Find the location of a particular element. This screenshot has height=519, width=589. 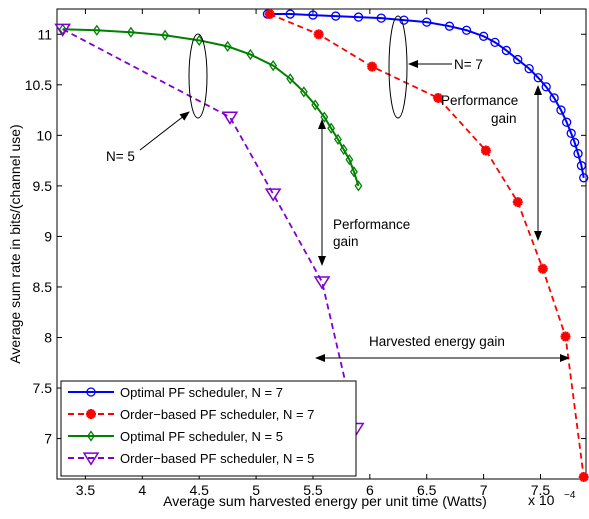

x-tick-label: 4.5 is located at coordinates (199, 490).